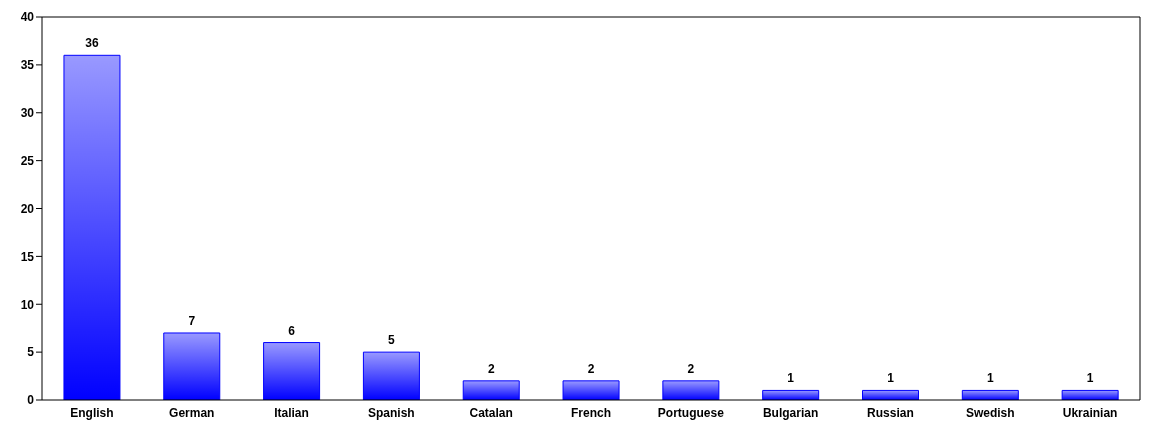 The height and width of the screenshot is (432, 1157). Describe the element at coordinates (92, 412) in the screenshot. I see `x-tick-label: English` at that location.